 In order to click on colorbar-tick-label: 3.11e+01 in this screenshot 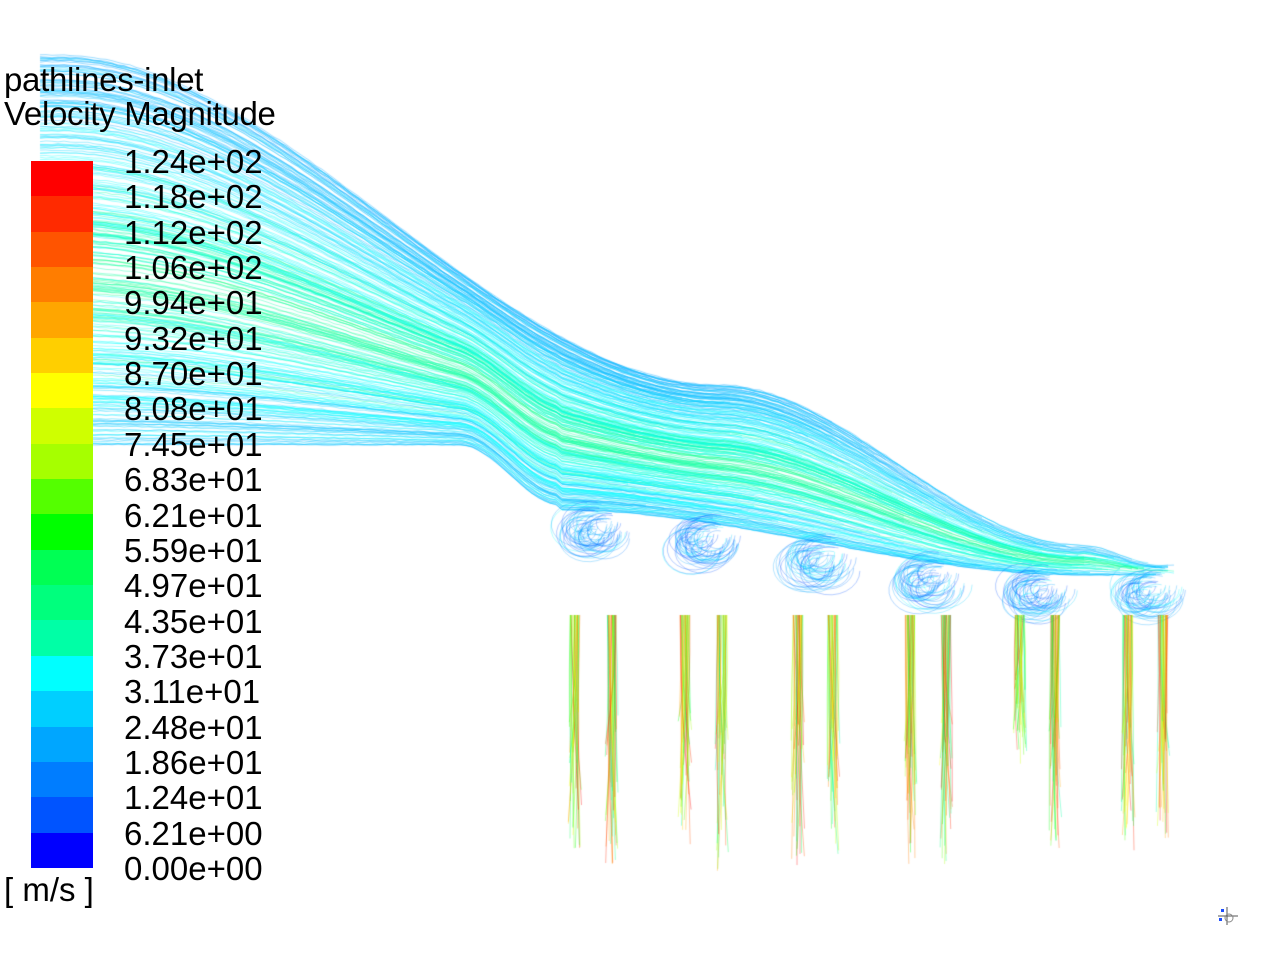, I will do `click(192, 692)`.